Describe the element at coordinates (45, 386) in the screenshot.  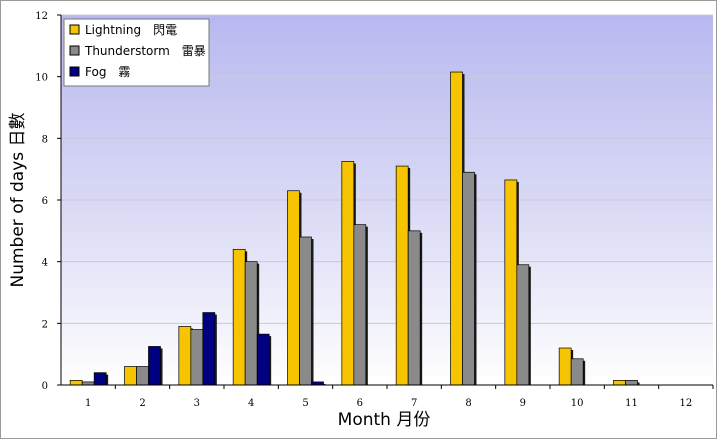
I see `y-tick-label: 0` at that location.